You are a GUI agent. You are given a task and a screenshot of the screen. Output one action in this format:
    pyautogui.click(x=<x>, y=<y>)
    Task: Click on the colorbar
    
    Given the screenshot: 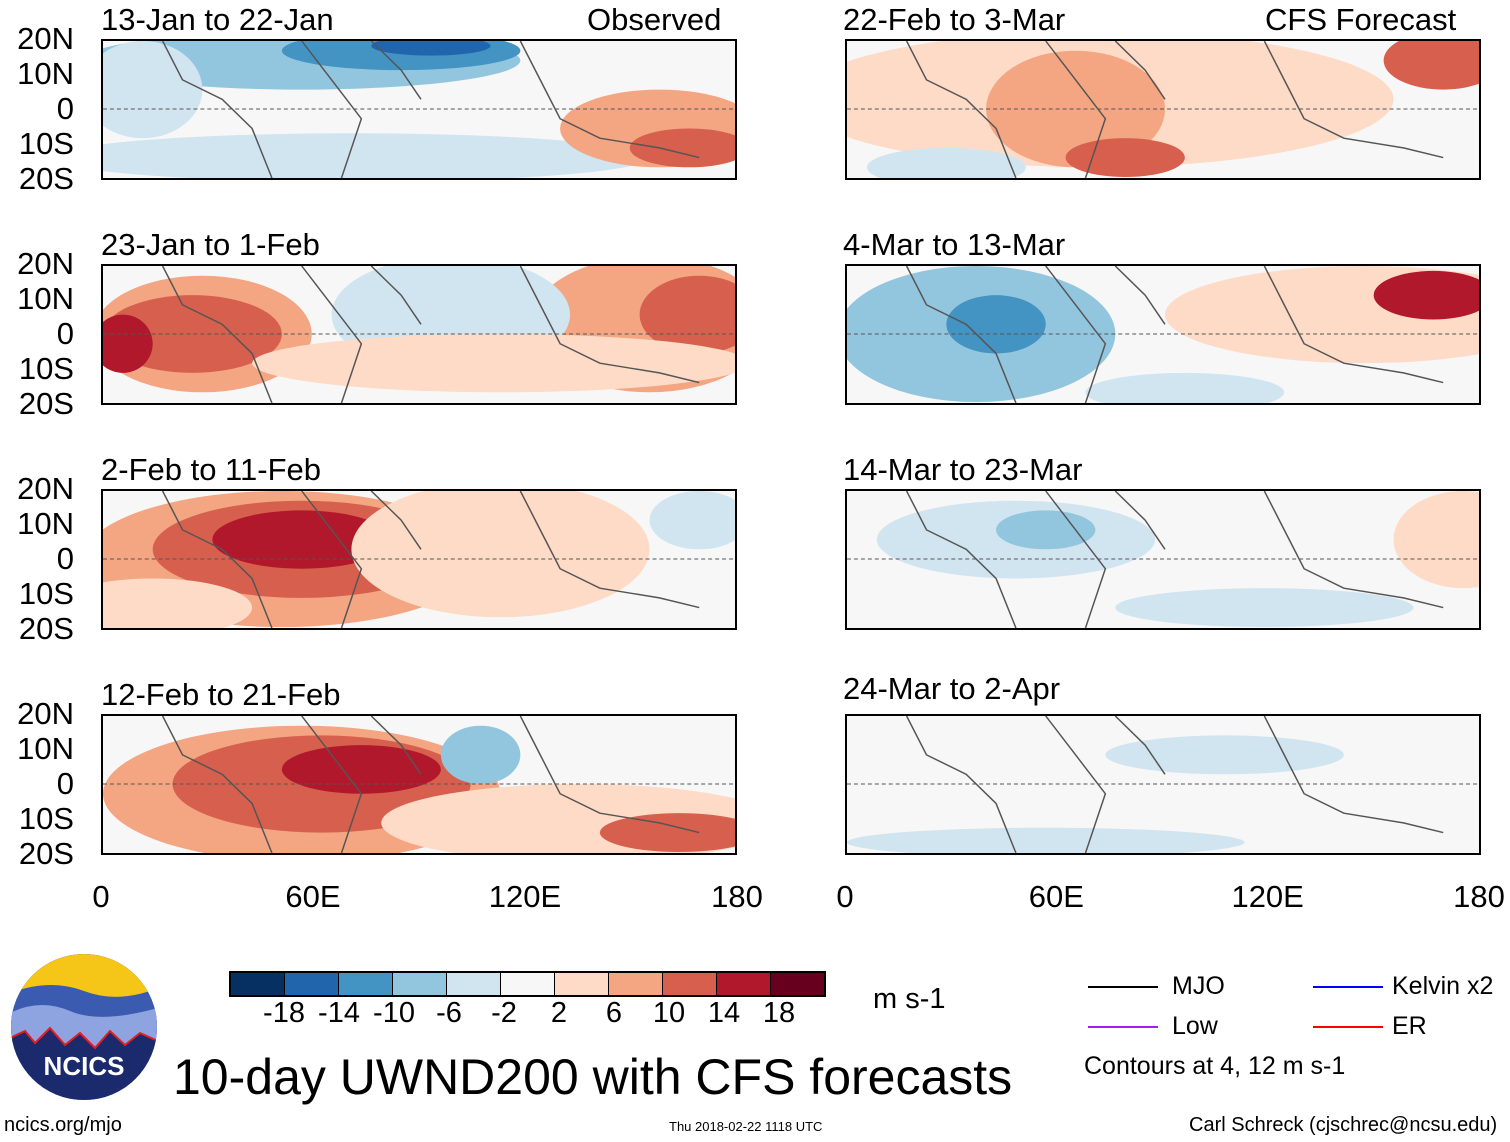 What is the action you would take?
    pyautogui.click(x=527, y=984)
    